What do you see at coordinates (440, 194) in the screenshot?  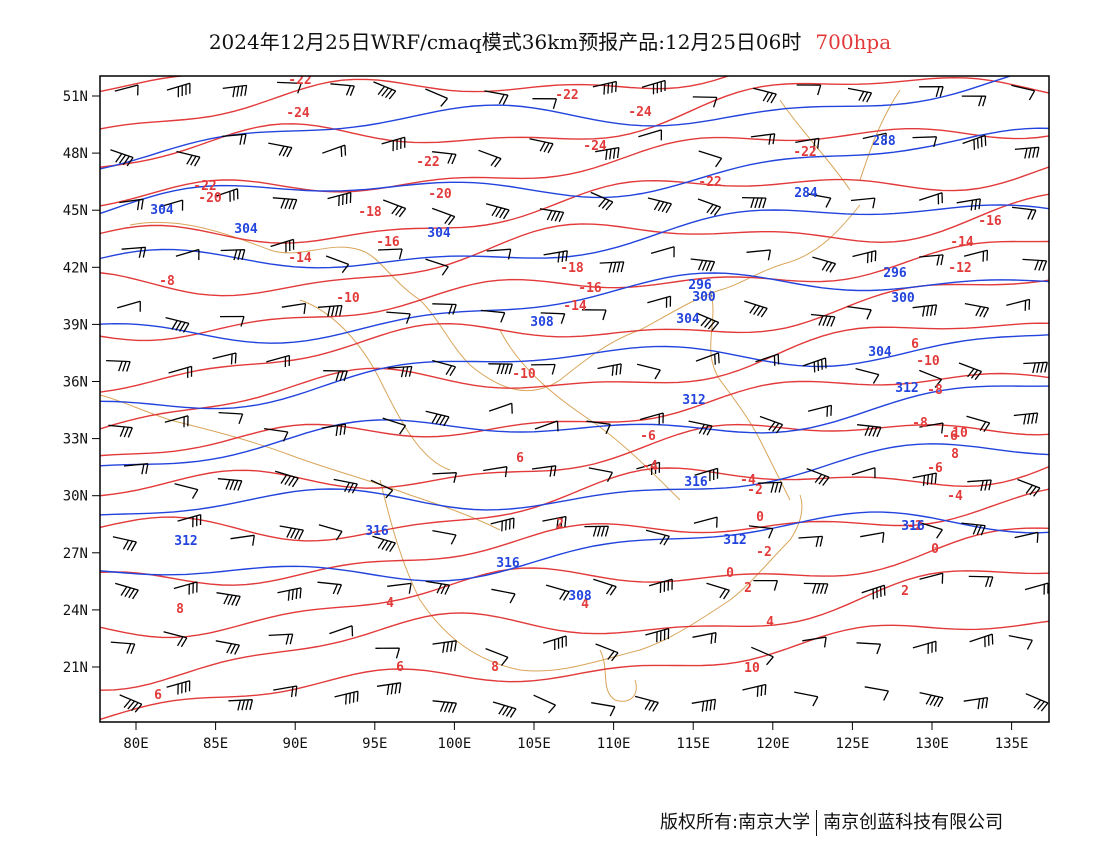 I see `temperature-label: -20` at bounding box center [440, 194].